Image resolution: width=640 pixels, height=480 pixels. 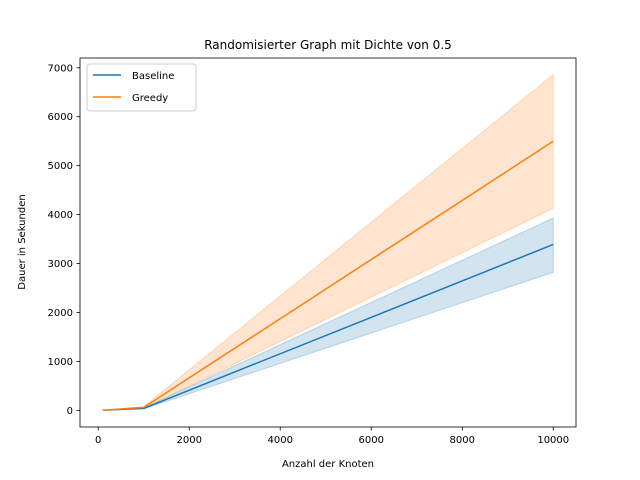 I want to click on x-tick-label: 10000, so click(x=553, y=440).